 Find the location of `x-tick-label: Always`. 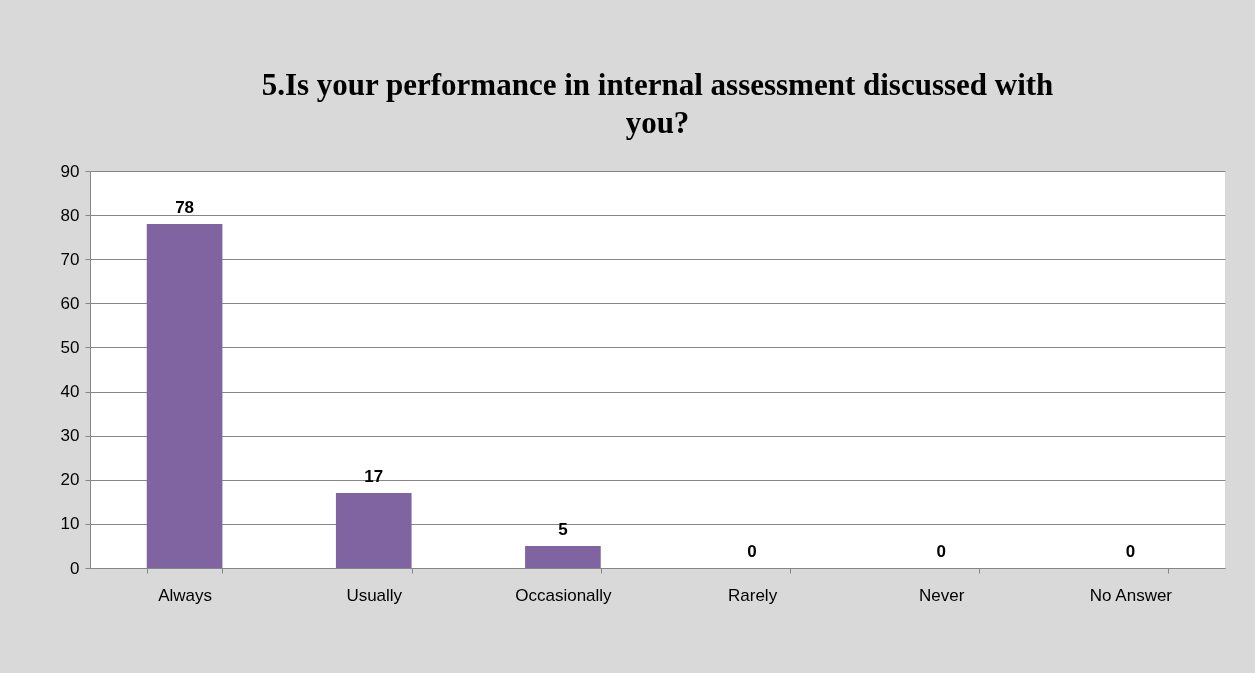

x-tick-label: Always is located at coordinates (185, 595).